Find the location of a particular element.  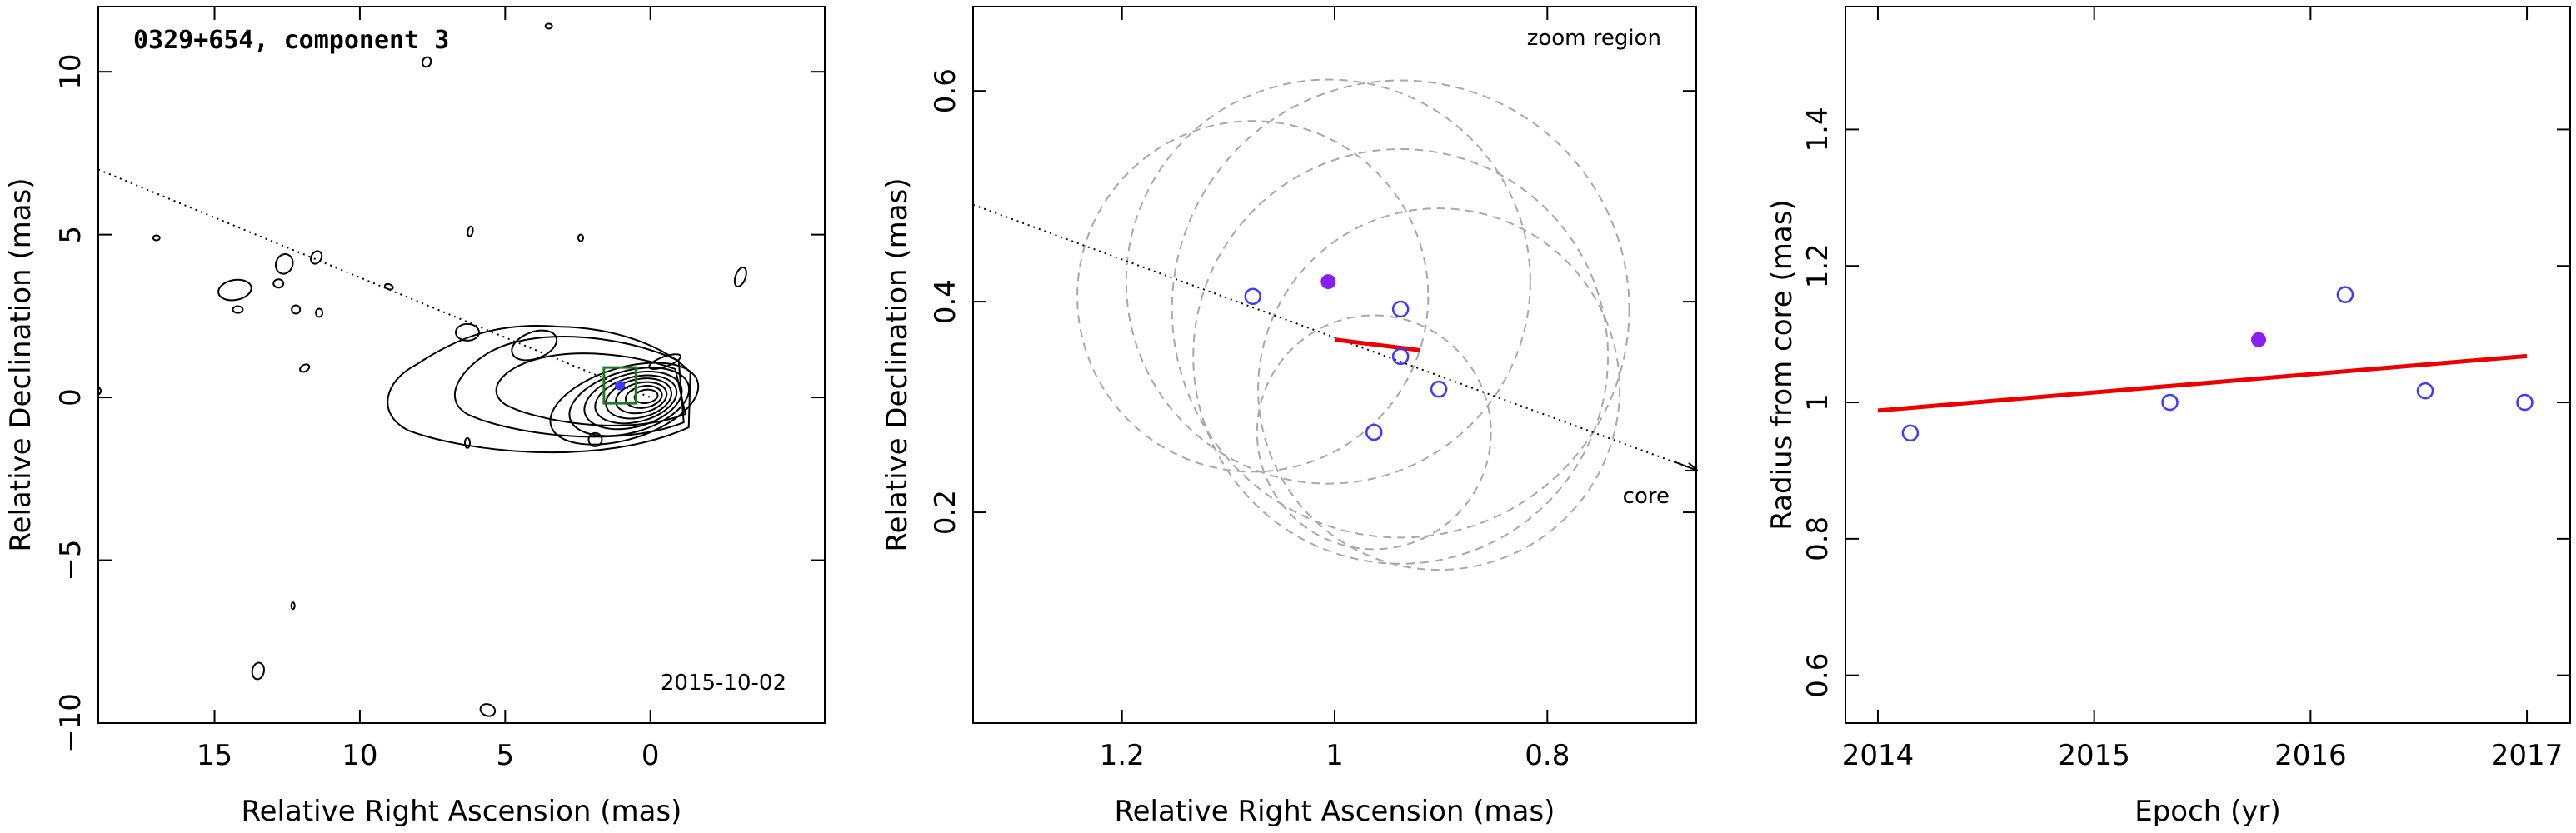

x-tick-label: 1 is located at coordinates (1334, 755).